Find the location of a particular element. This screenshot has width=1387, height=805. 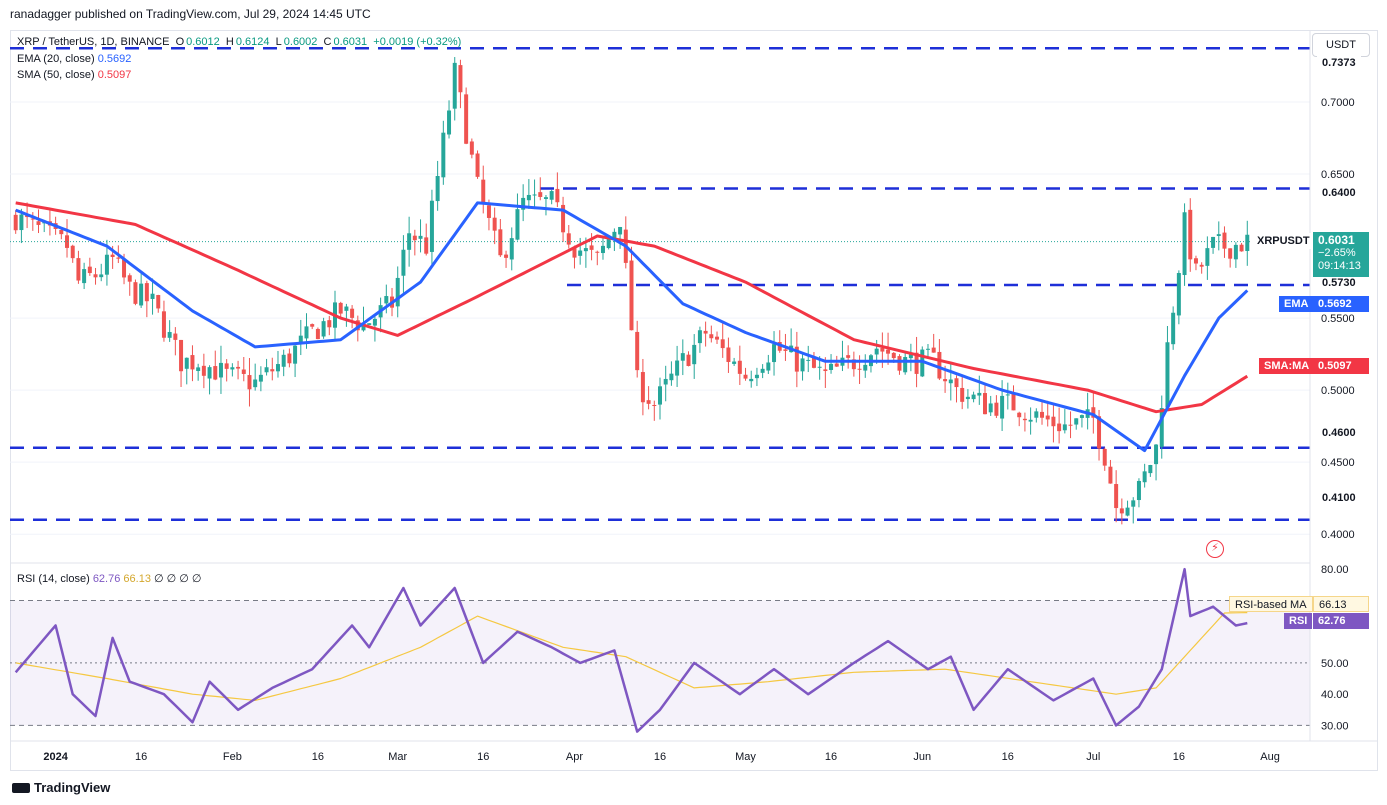

close-value: 0.6031 is located at coordinates (350, 42).